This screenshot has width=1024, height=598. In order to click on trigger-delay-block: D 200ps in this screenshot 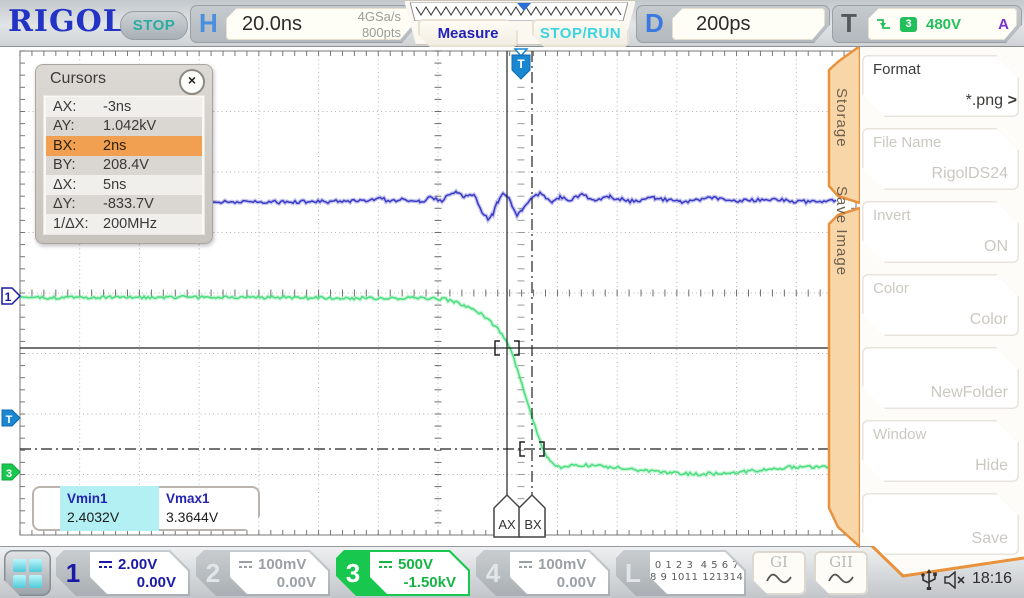, I will do `click(733, 24)`.